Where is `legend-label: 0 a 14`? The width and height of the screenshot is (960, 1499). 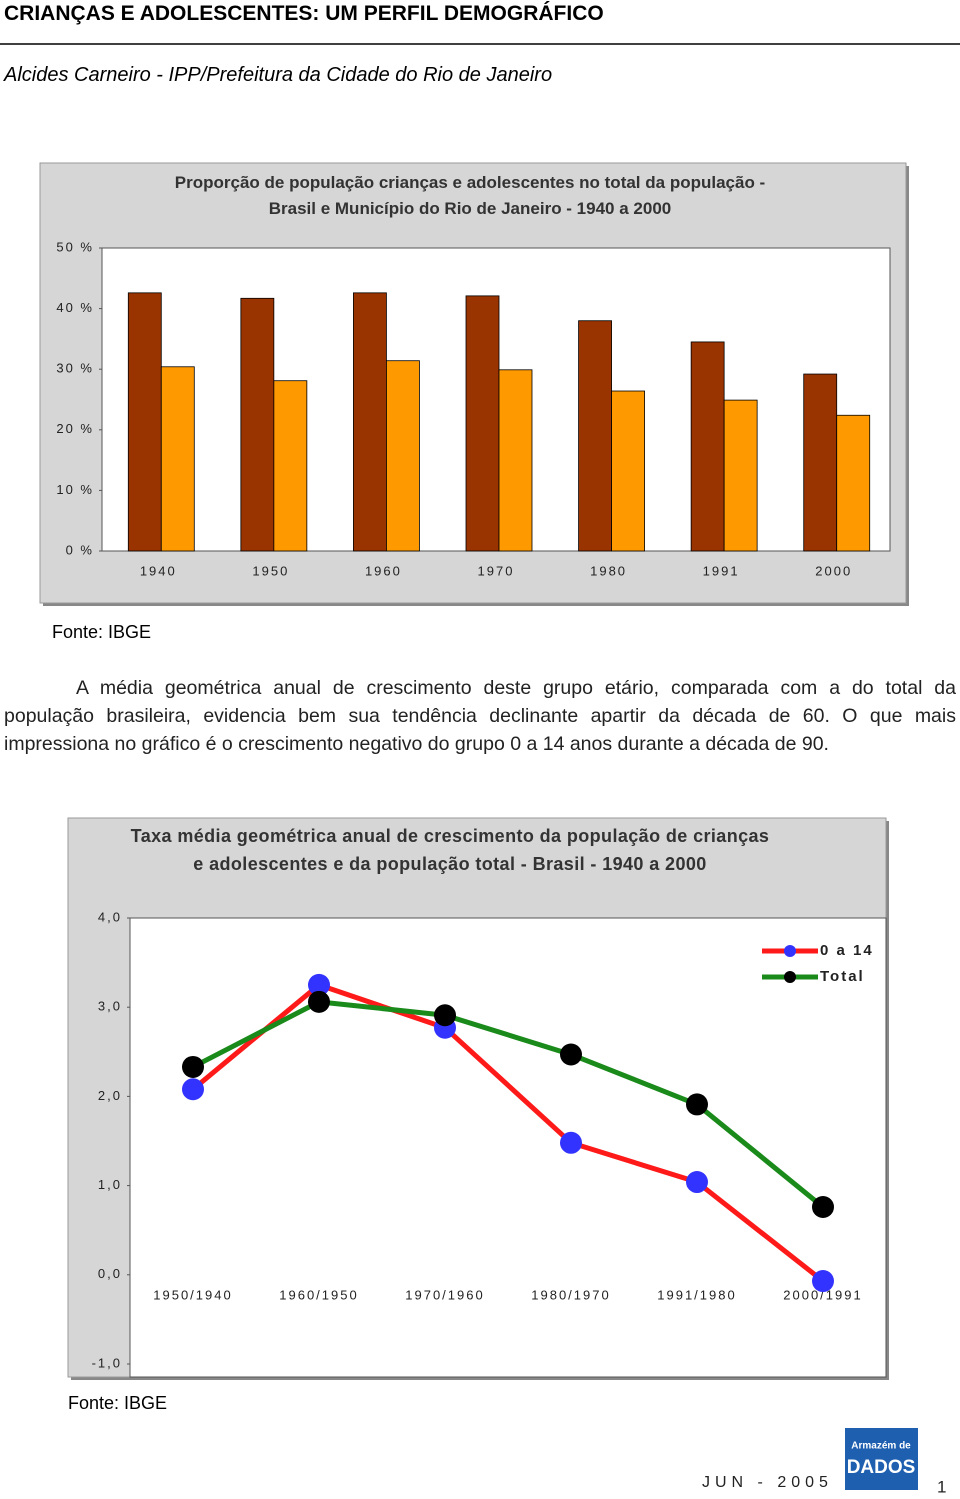
legend-label: 0 a 14 is located at coordinates (847, 950).